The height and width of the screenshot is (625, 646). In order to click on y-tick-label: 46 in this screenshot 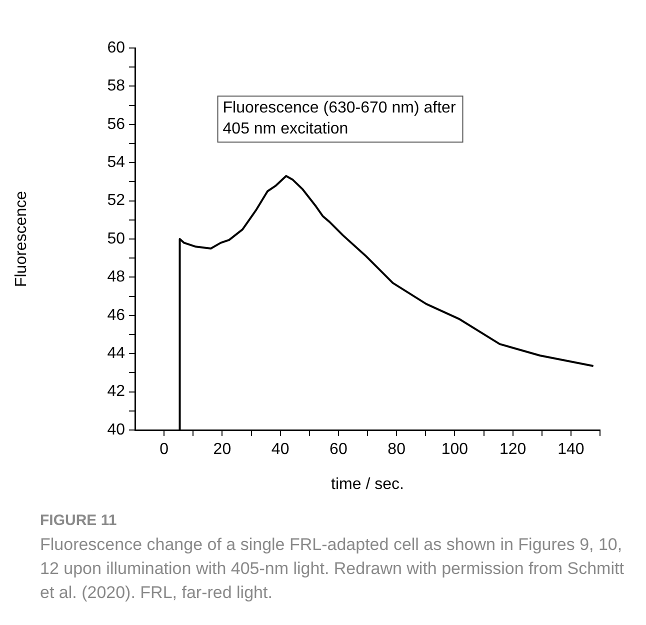, I will do `click(116, 315)`.